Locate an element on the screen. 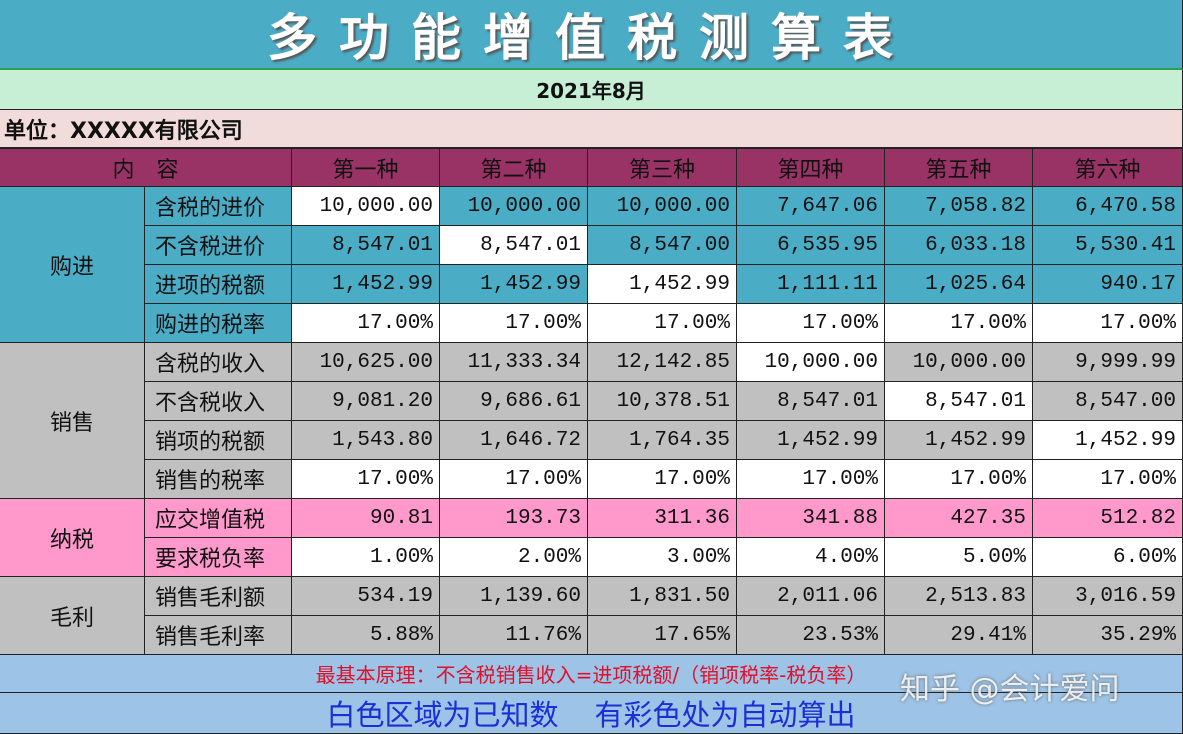 This screenshot has width=1183, height=734. value-cell: 1.00% is located at coordinates (366, 557).